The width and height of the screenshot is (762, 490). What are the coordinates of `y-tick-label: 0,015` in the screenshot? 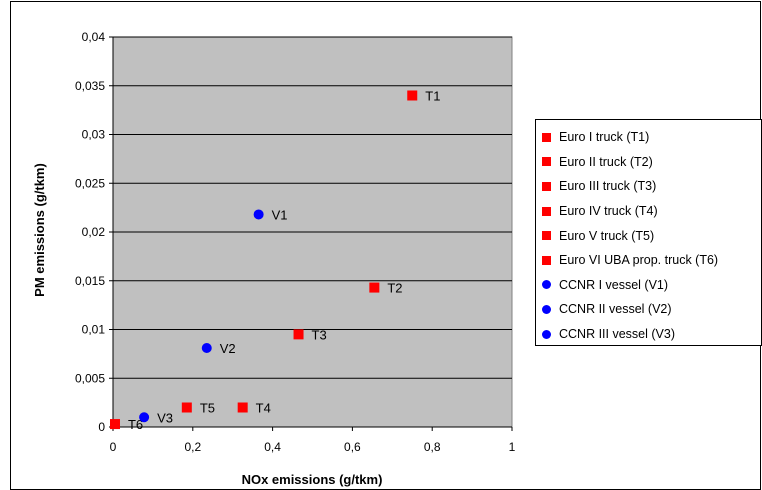 It's located at (90, 281).